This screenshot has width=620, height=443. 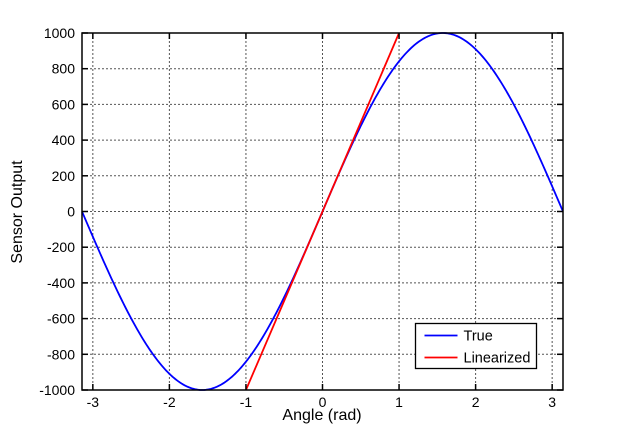 I want to click on y-tick-labels: -1000 -800 -600 -400 -200 0 200 400 600 800 1000, so click(x=57, y=211).